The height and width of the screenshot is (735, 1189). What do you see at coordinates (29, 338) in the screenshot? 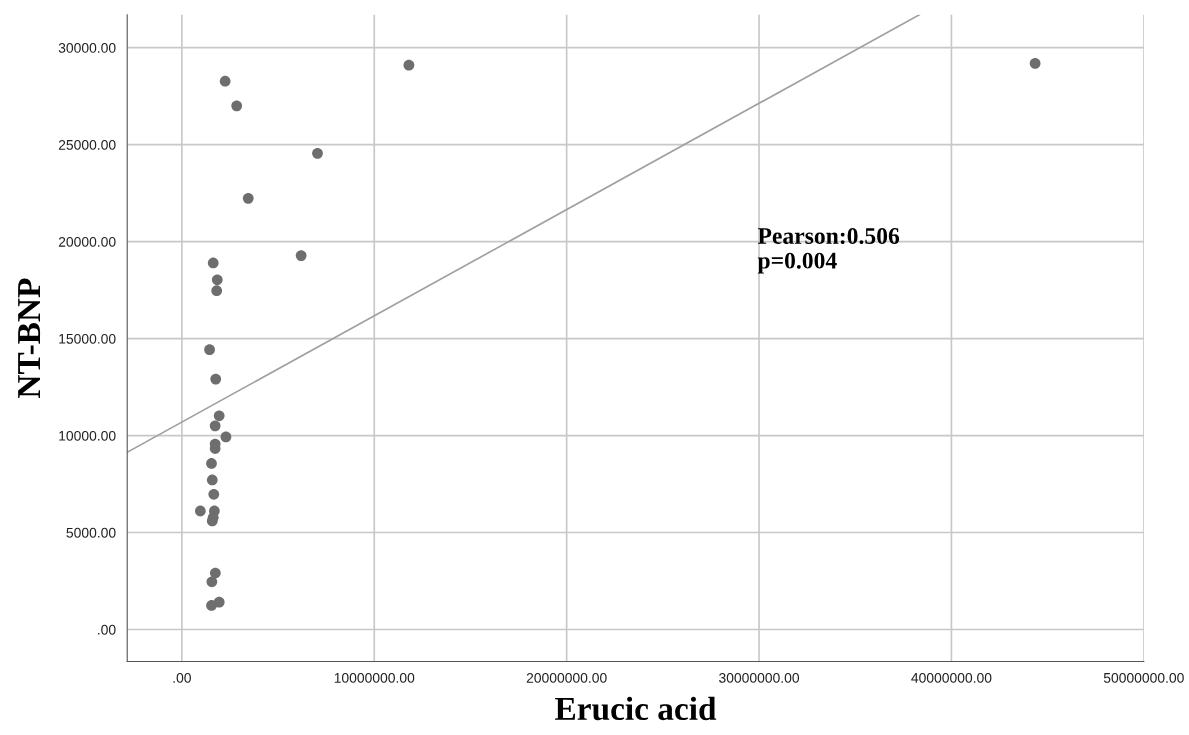
I see `y-axis-title: NT-BNP` at bounding box center [29, 338].